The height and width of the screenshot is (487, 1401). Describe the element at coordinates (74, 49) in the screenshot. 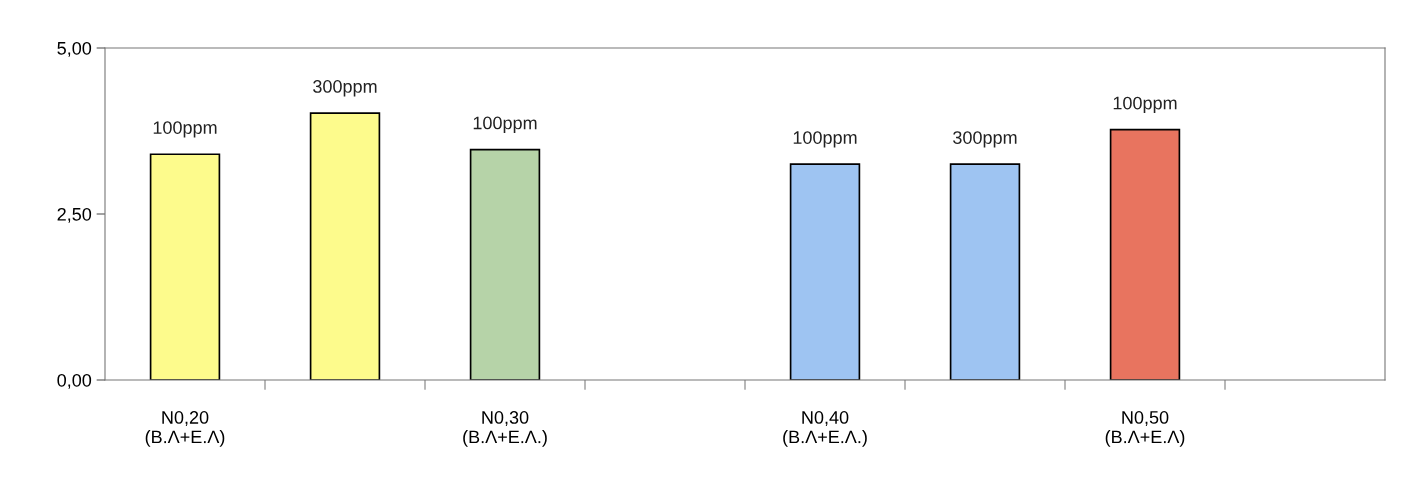

I see `y-tick-label: 5,00` at that location.